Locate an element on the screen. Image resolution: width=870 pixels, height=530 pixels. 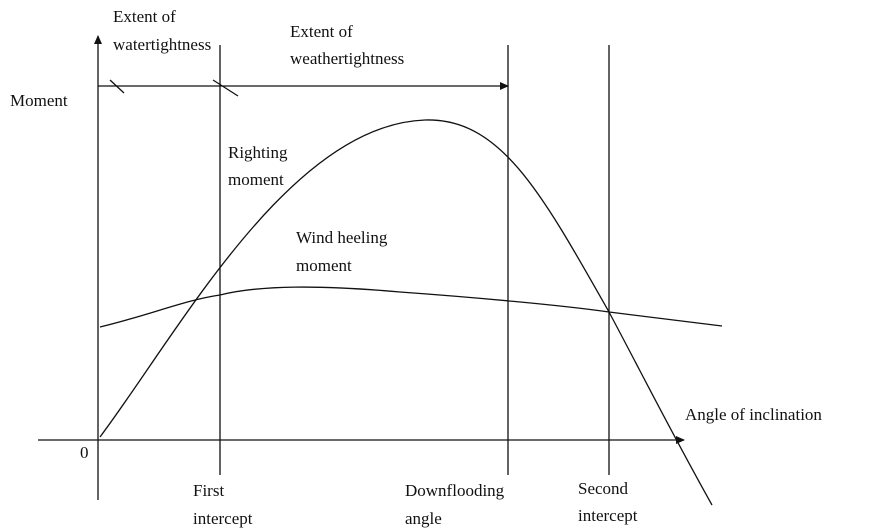
label: weathertightness is located at coordinates (347, 58).